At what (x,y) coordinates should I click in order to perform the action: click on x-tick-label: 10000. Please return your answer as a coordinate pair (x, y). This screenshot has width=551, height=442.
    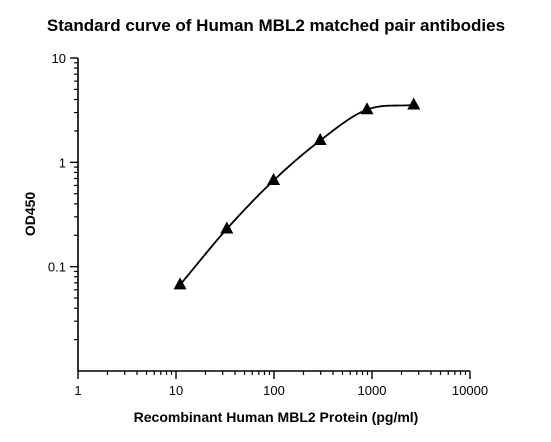
    Looking at the image, I should click on (470, 390).